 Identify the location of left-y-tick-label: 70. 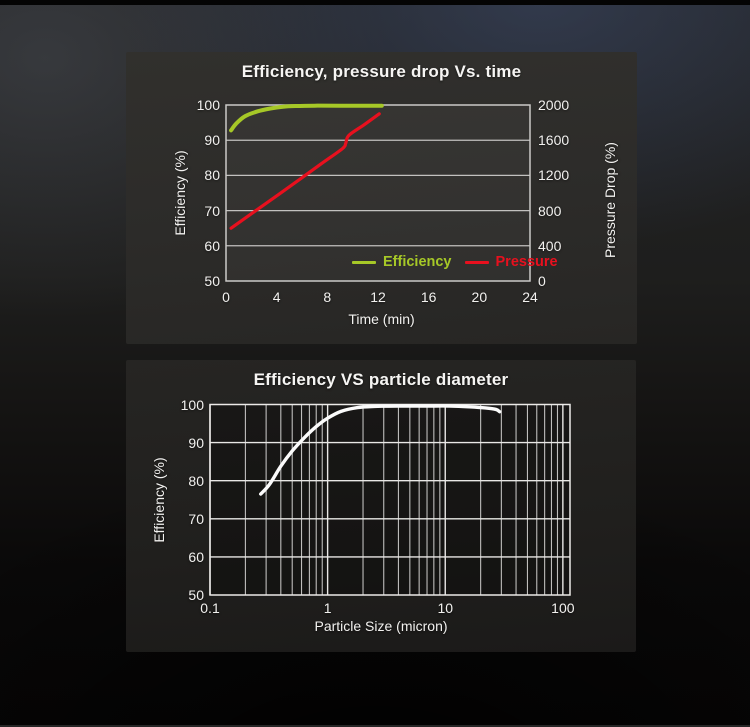
(212, 210).